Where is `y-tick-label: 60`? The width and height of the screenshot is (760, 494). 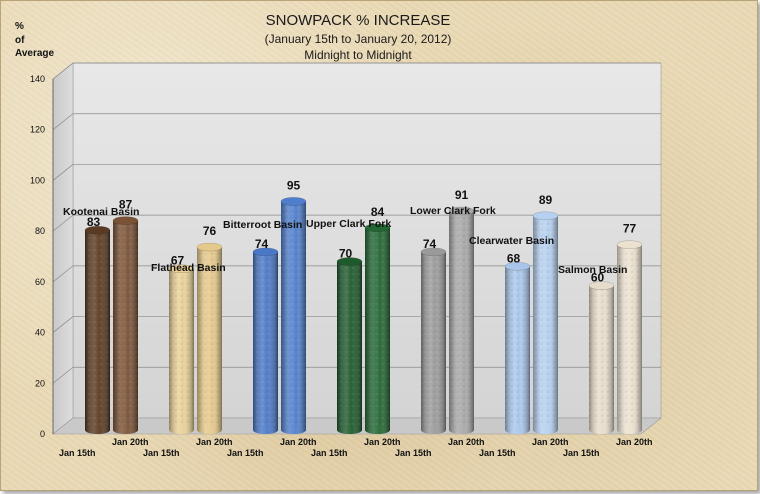 y-tick-label: 60 is located at coordinates (40, 282).